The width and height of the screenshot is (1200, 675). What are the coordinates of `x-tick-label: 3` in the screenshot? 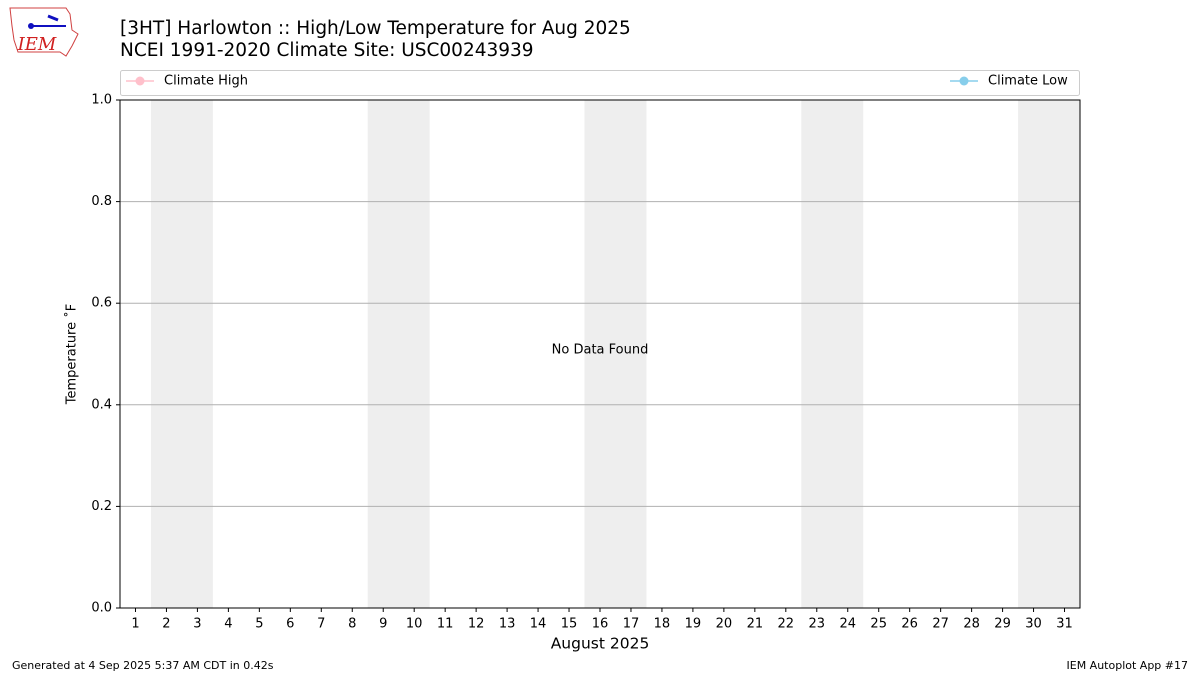 It's located at (197, 624).